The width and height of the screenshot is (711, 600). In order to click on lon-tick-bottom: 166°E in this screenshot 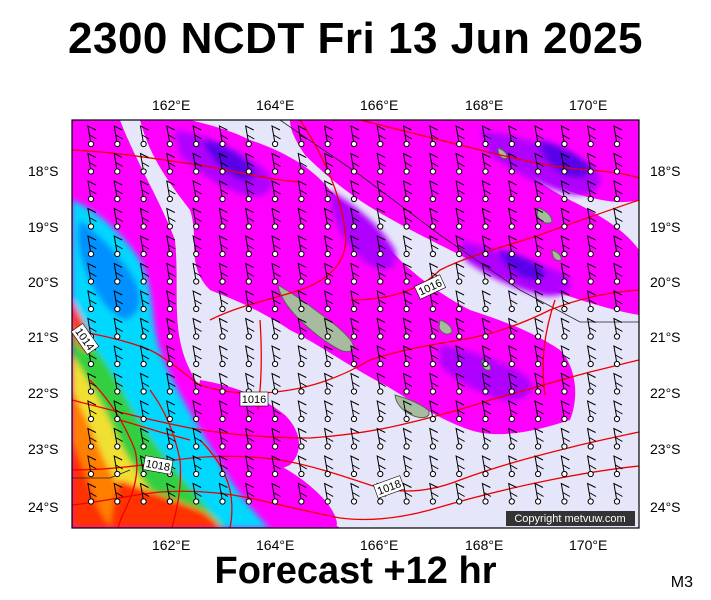, I will do `click(379, 545)`.